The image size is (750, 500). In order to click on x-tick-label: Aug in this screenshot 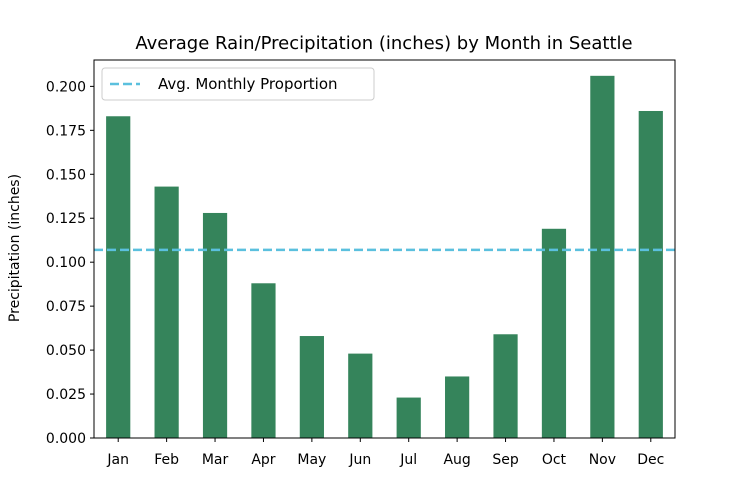, I will do `click(456, 460)`.